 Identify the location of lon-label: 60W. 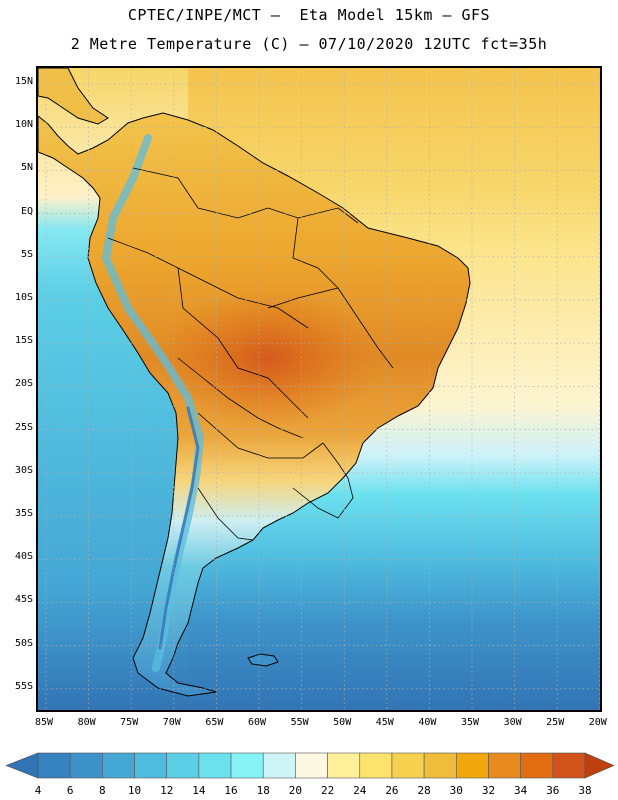
(257, 722).